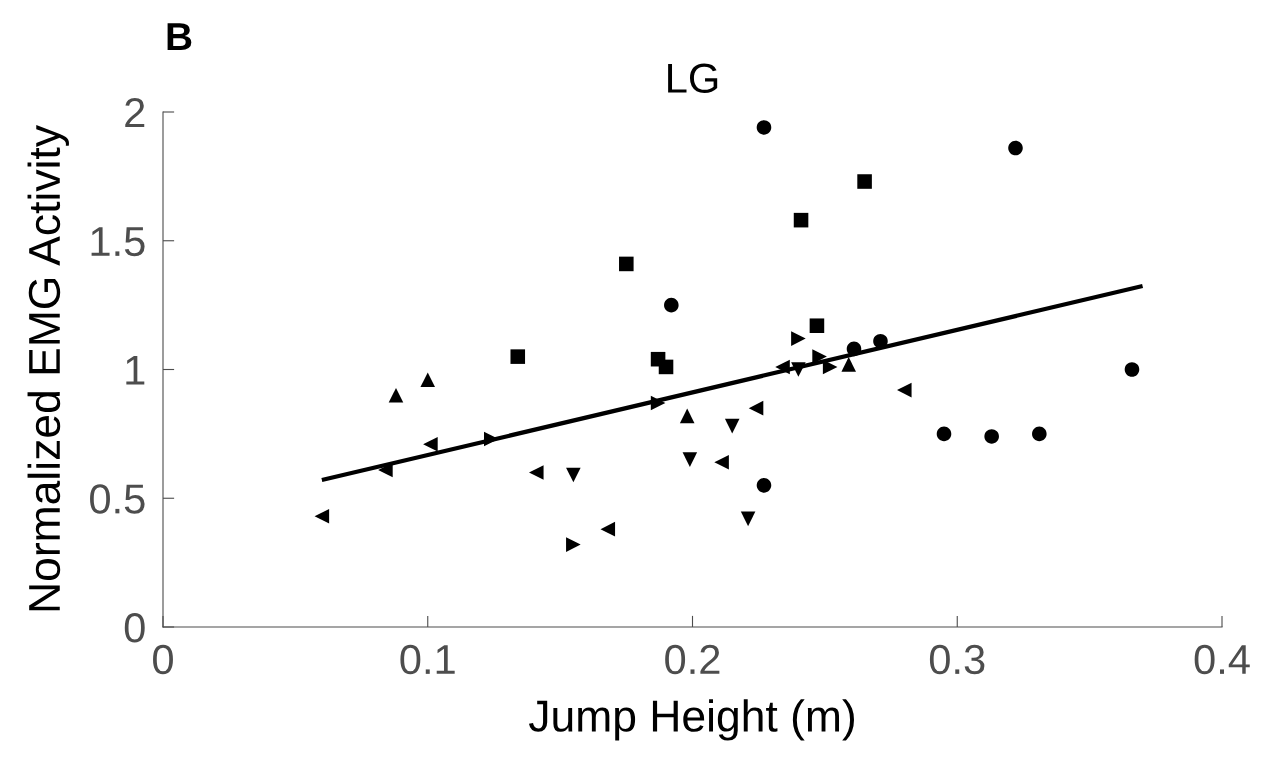  Describe the element at coordinates (692, 659) in the screenshot. I see `x-tick-label: 0.2` at that location.